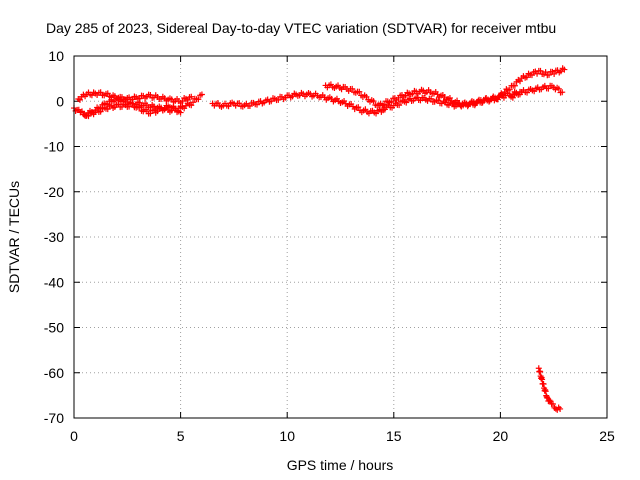 This screenshot has width=640, height=480. What do you see at coordinates (181, 436) in the screenshot?
I see `x-tick-label: 5` at bounding box center [181, 436].